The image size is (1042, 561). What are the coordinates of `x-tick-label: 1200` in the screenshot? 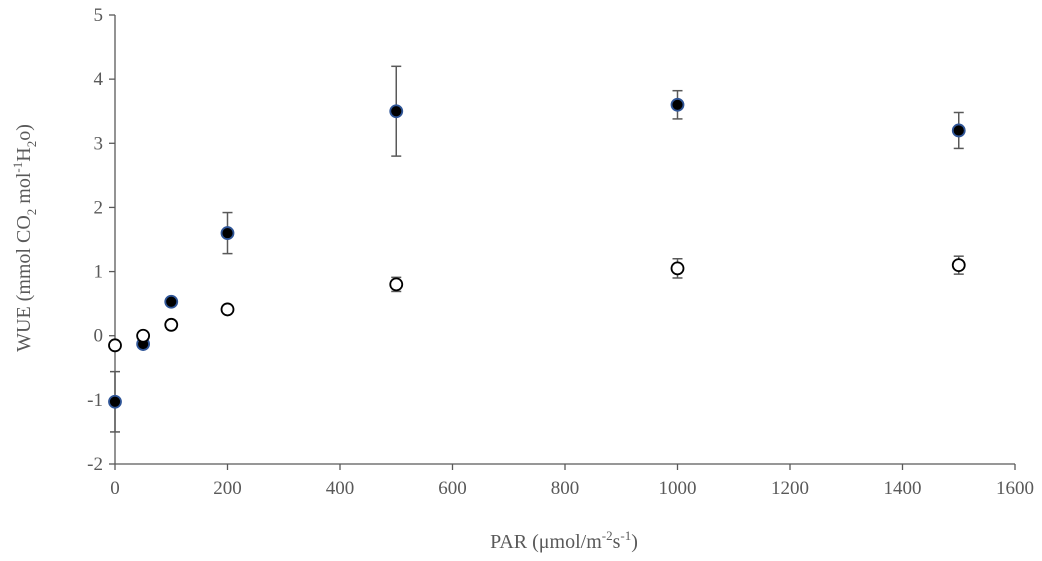 It's located at (790, 488).